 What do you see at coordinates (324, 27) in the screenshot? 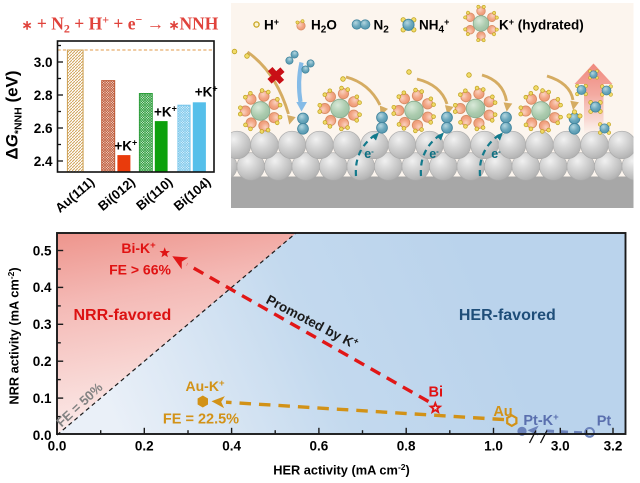
I see `svg-text: H2O` at bounding box center [324, 27].